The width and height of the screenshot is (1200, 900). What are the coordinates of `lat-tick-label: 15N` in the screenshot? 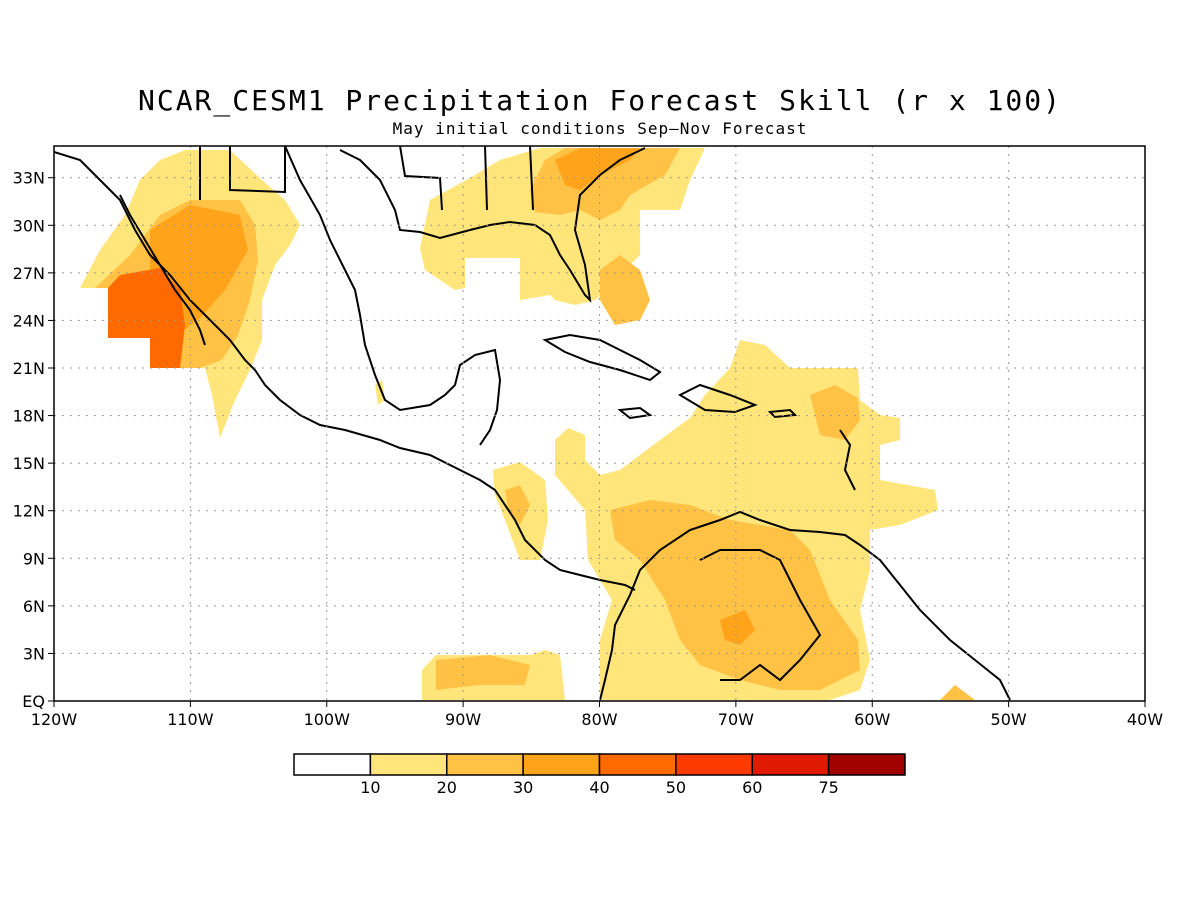 It's located at (29, 463).